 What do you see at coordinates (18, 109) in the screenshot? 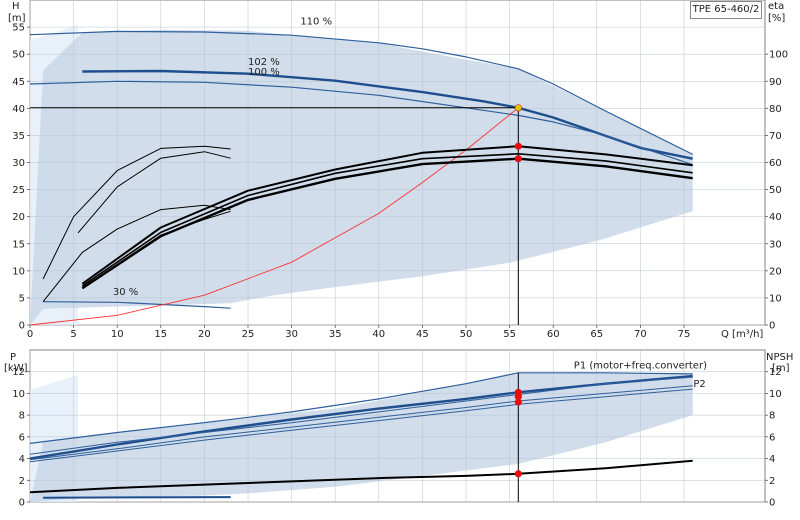
I see `y-tick-label: 40` at bounding box center [18, 109].